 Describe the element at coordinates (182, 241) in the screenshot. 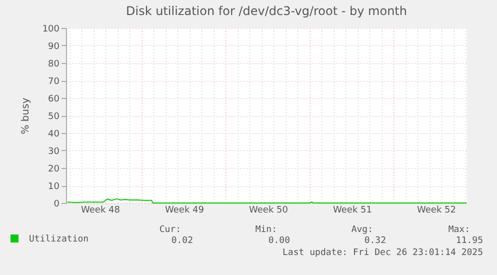

I see `text: 0.02` at that location.